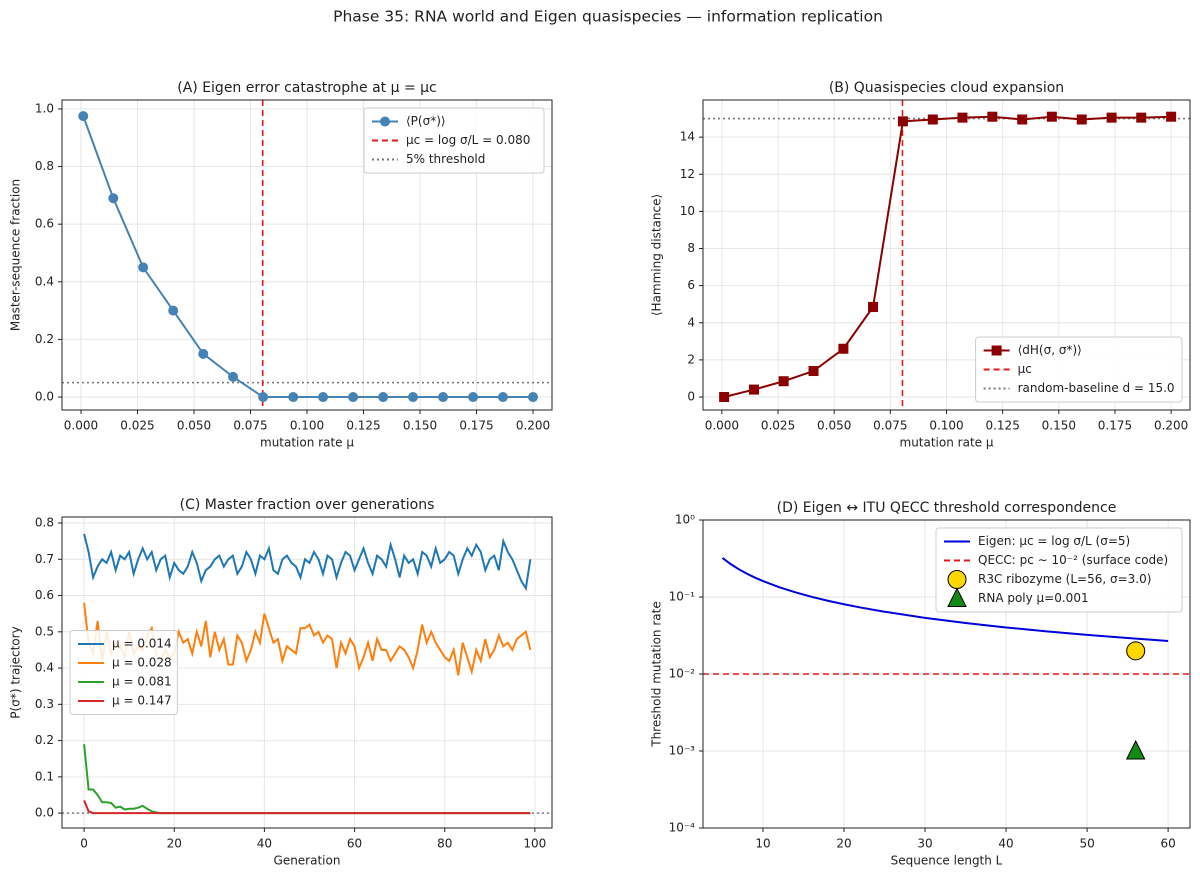 This screenshot has width=1200, height=876. Describe the element at coordinates (1025, 369) in the screenshot. I see `legend-label: μc` at that location.